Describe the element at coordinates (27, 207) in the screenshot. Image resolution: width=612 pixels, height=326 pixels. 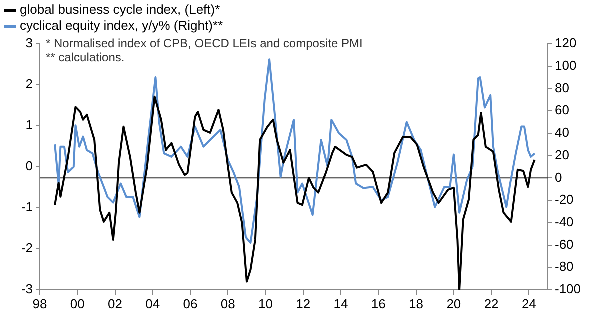
I see `y-tick-label: -1` at that location.